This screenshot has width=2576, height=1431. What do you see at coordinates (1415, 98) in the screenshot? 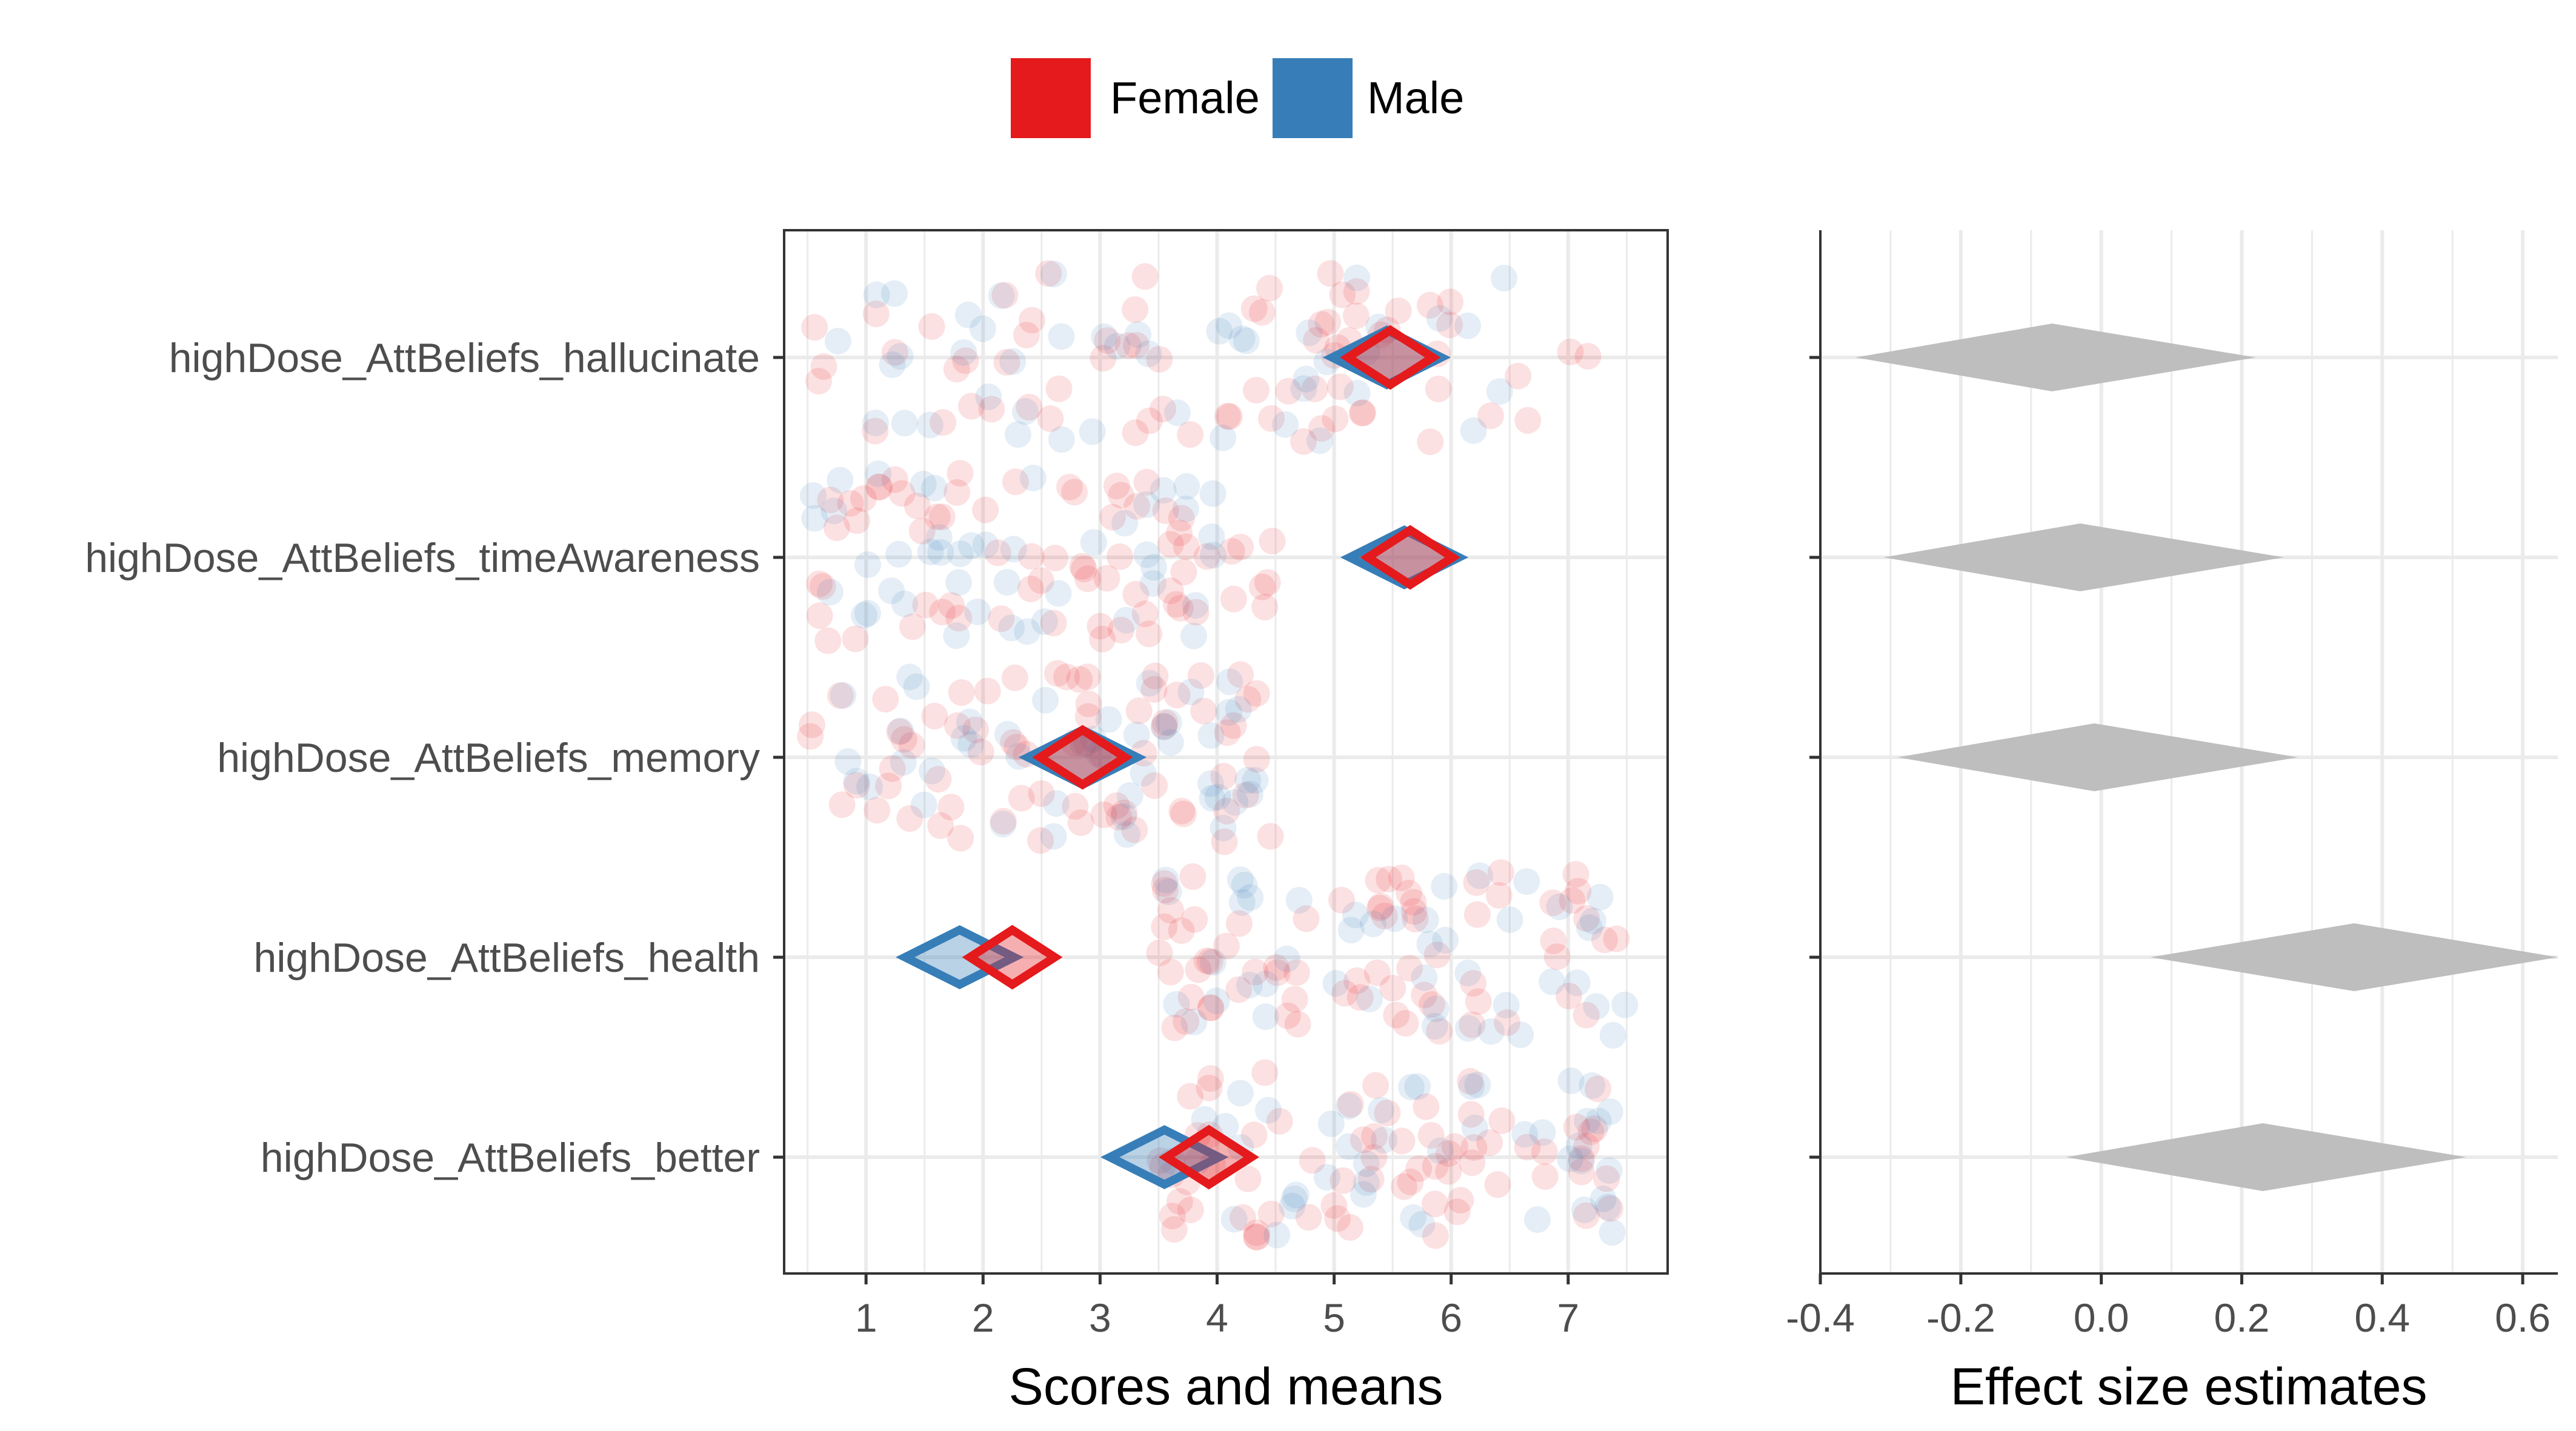
I see `legend-label-male: Male` at bounding box center [1415, 98].